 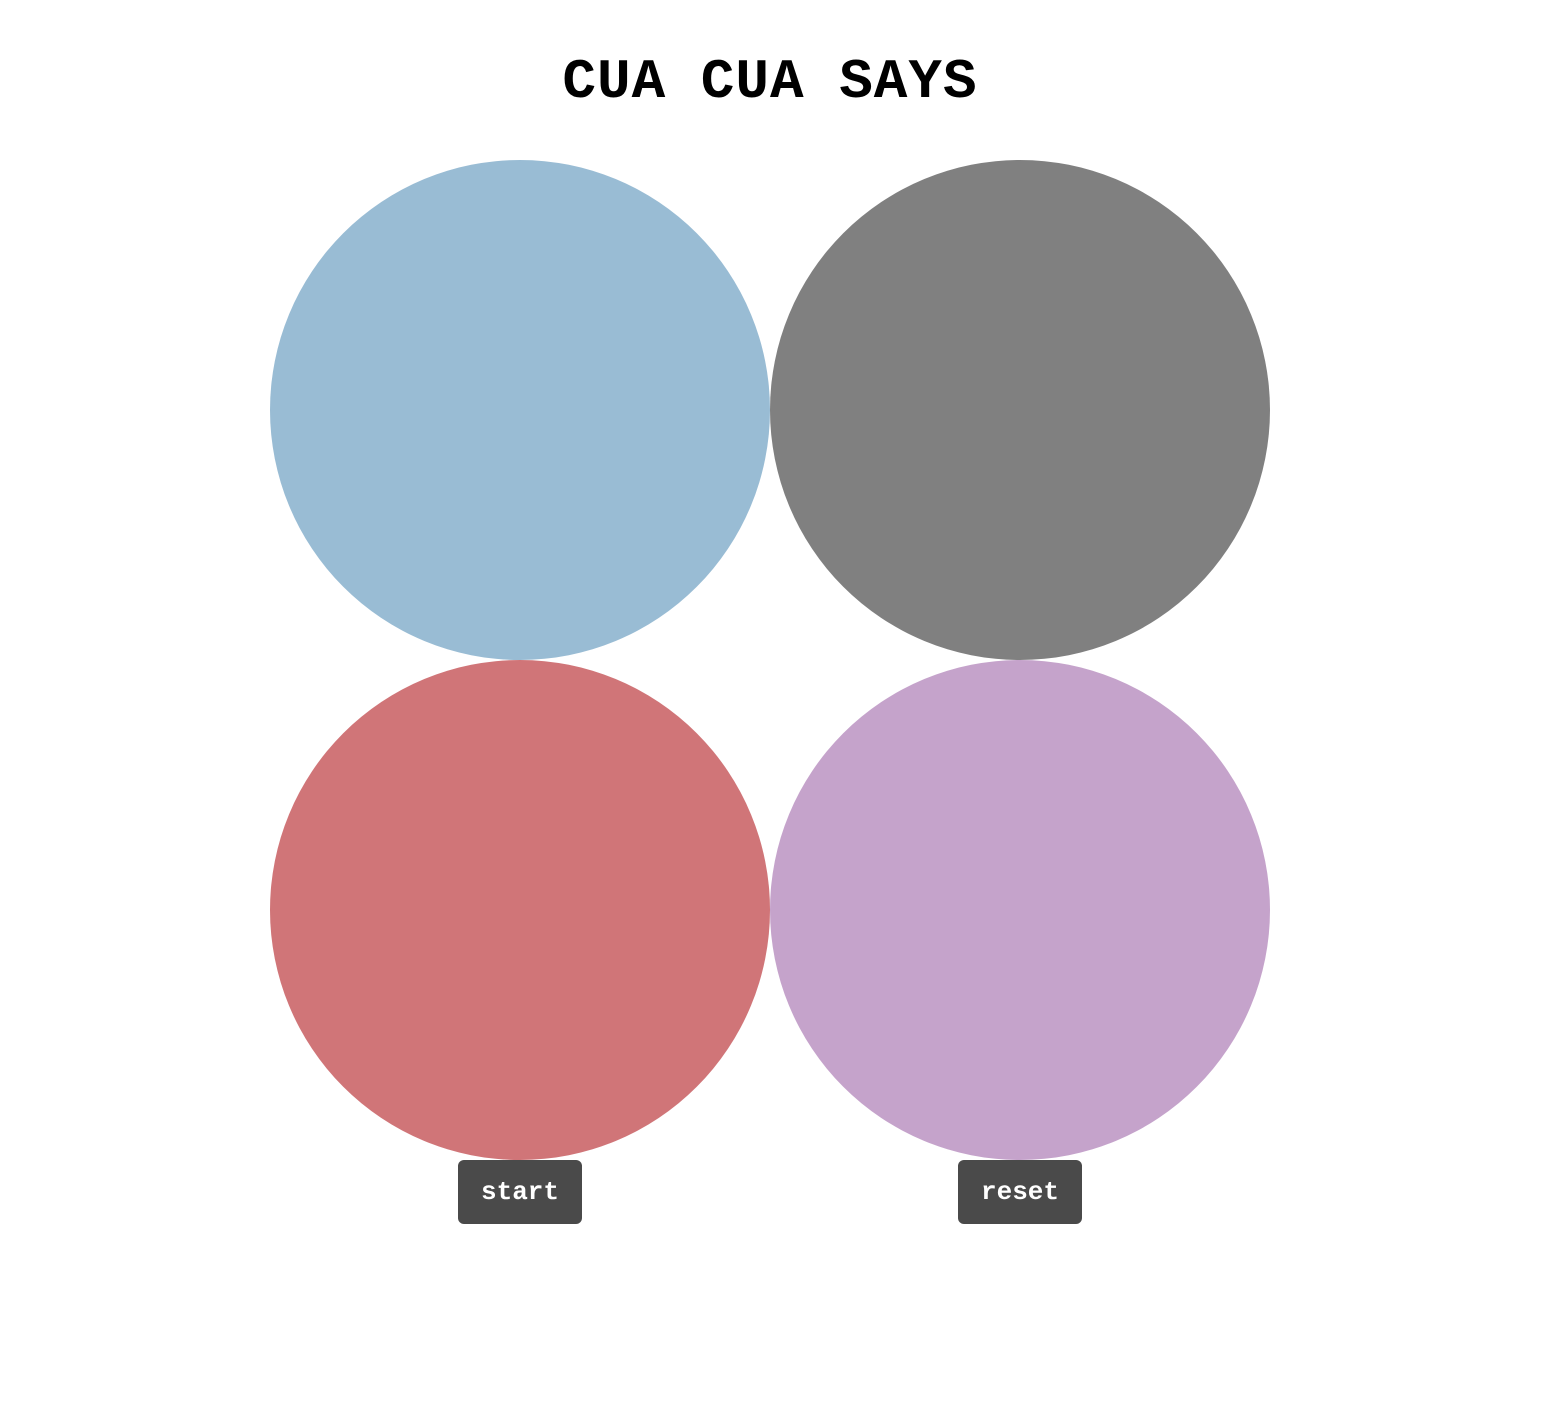 I want to click on pad-top-right, so click(x=1020, y=410).